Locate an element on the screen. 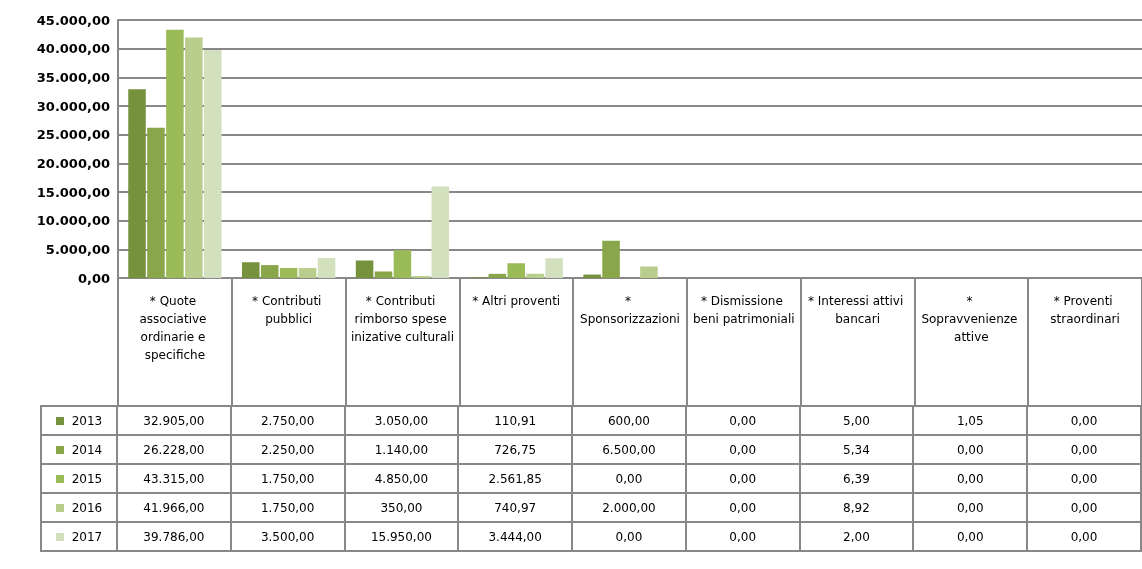 This screenshot has width=1142, height=569. data-label: 8,92 is located at coordinates (856, 507).